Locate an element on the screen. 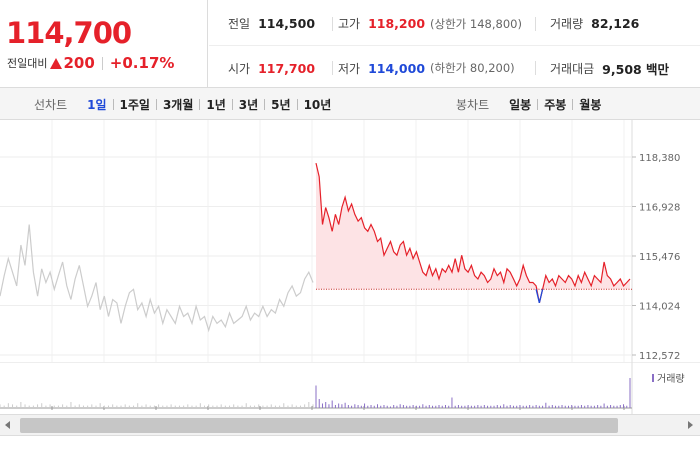 The height and width of the screenshot is (450, 700). volume-value: 82,126 is located at coordinates (615, 23).